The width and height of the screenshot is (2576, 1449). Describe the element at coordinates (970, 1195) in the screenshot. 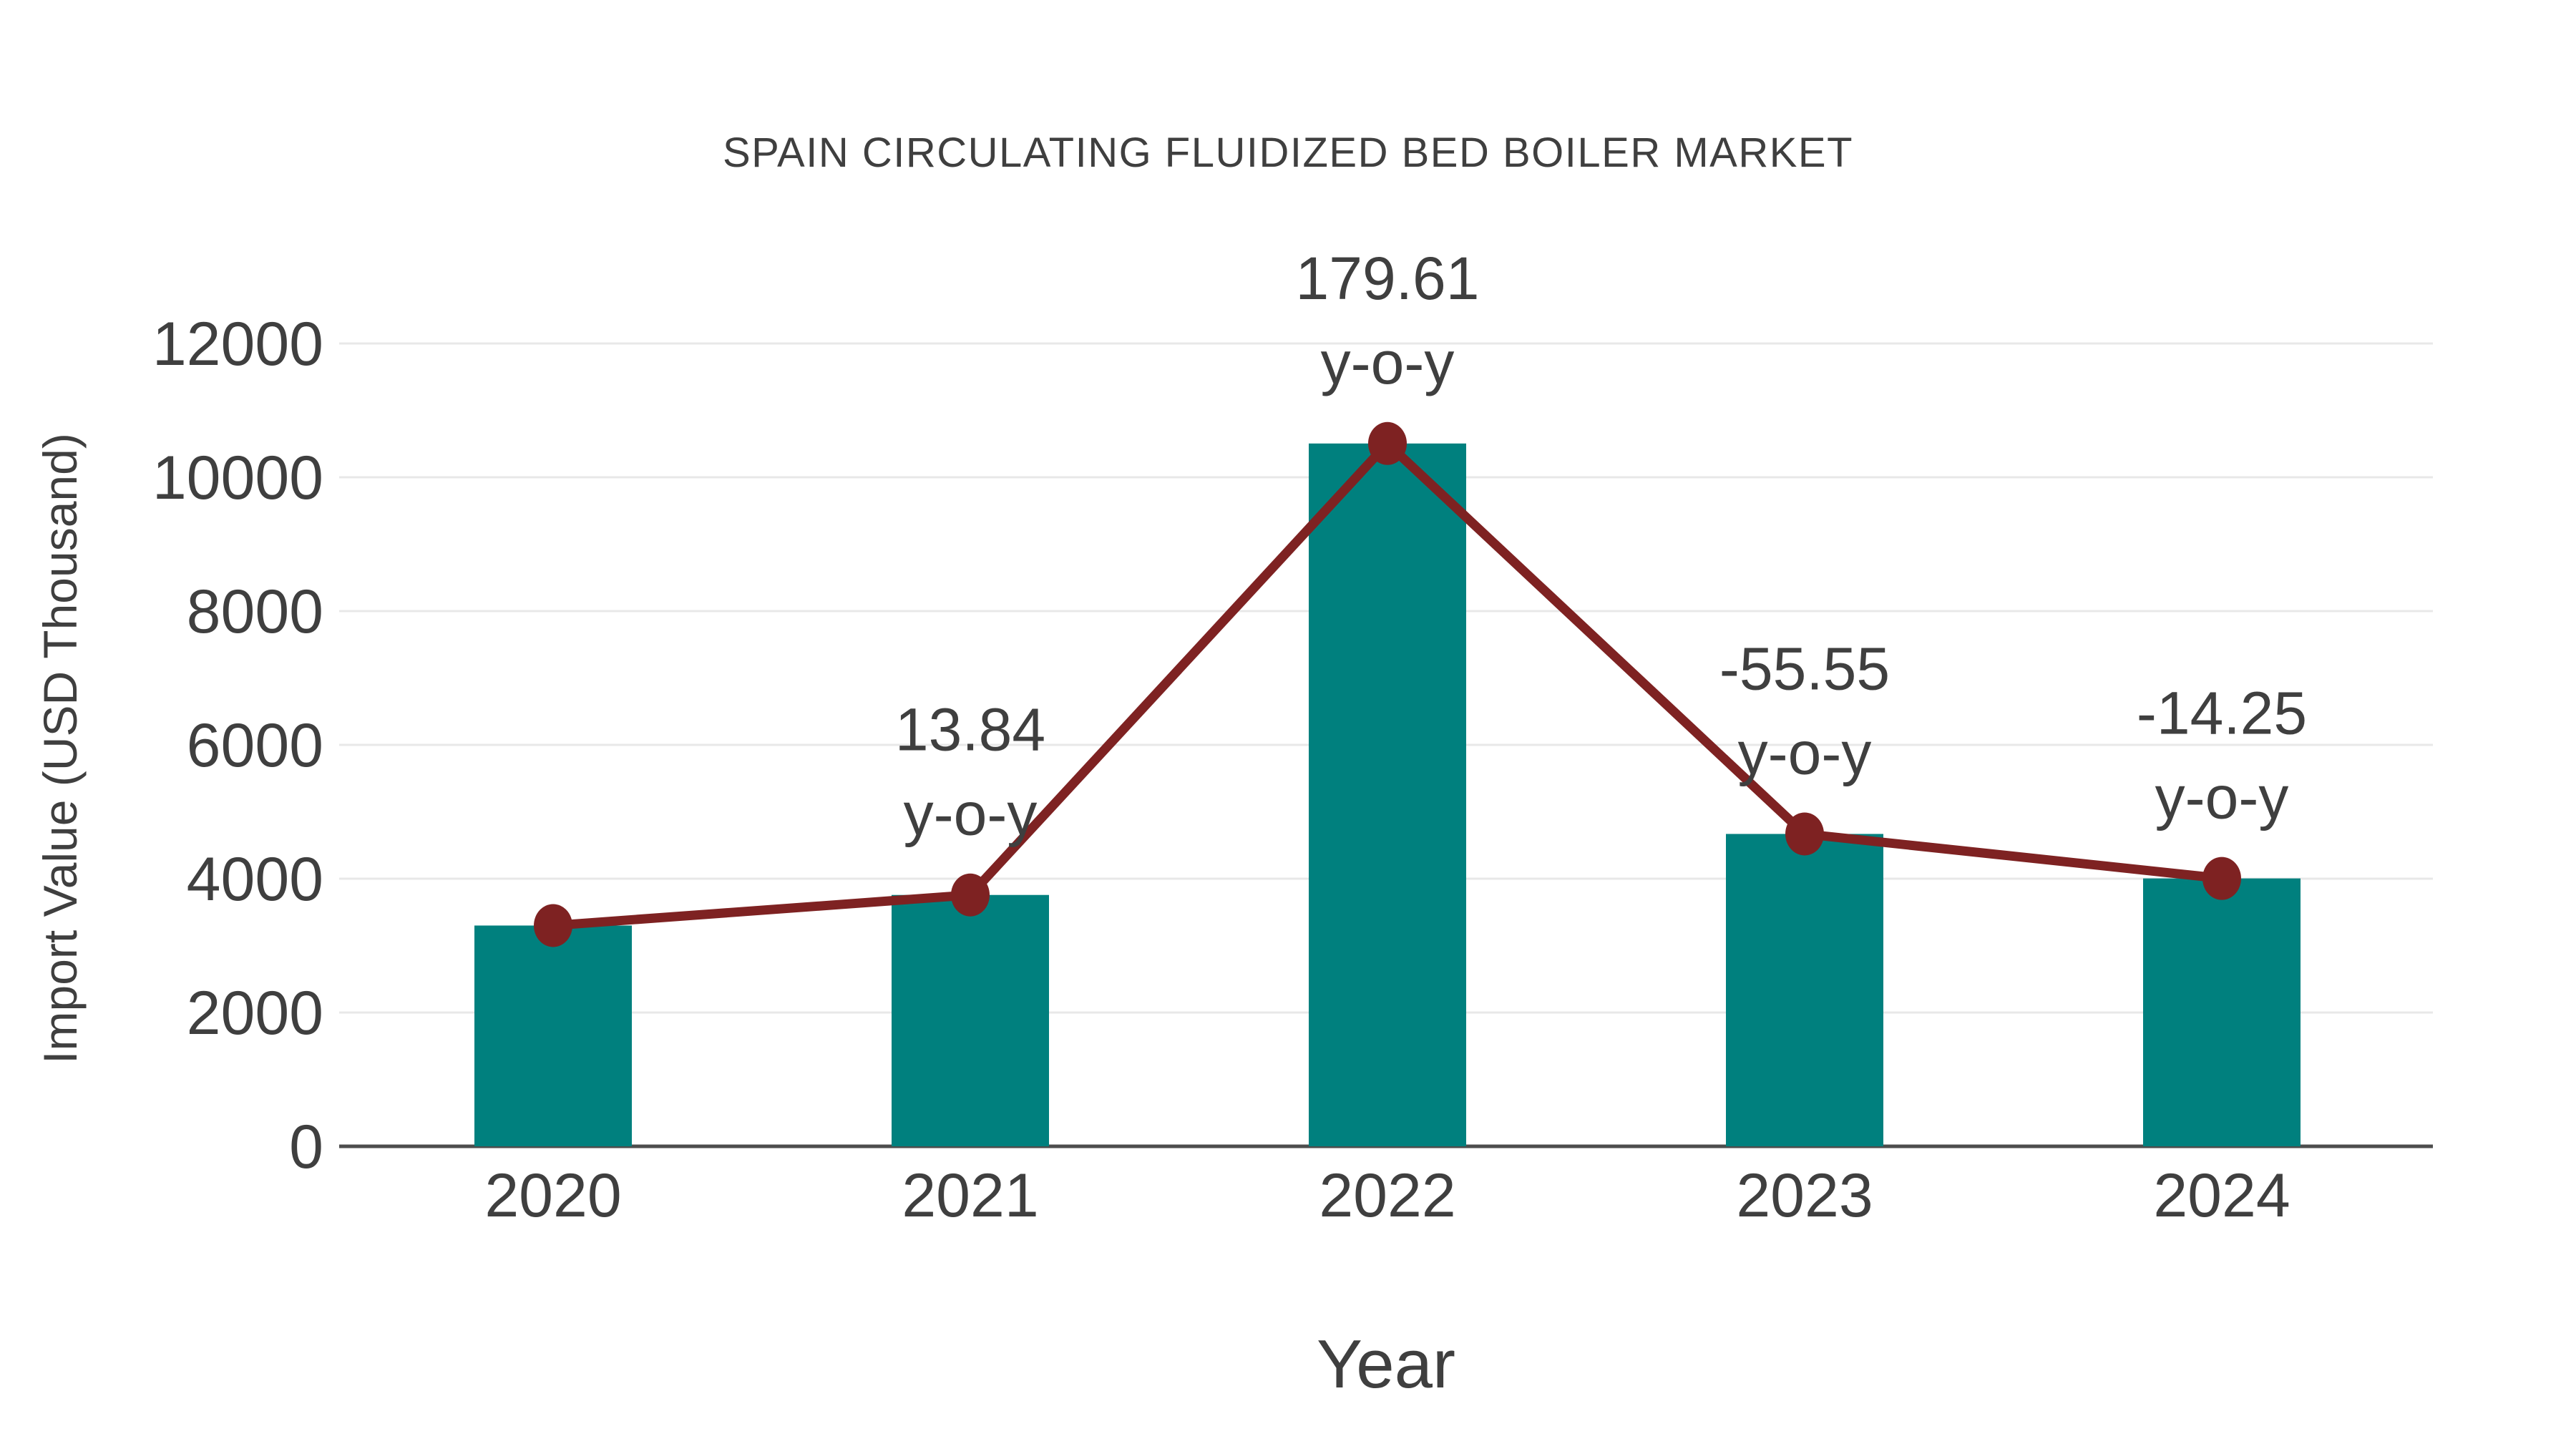

I see `x-tick-label: 2021` at that location.